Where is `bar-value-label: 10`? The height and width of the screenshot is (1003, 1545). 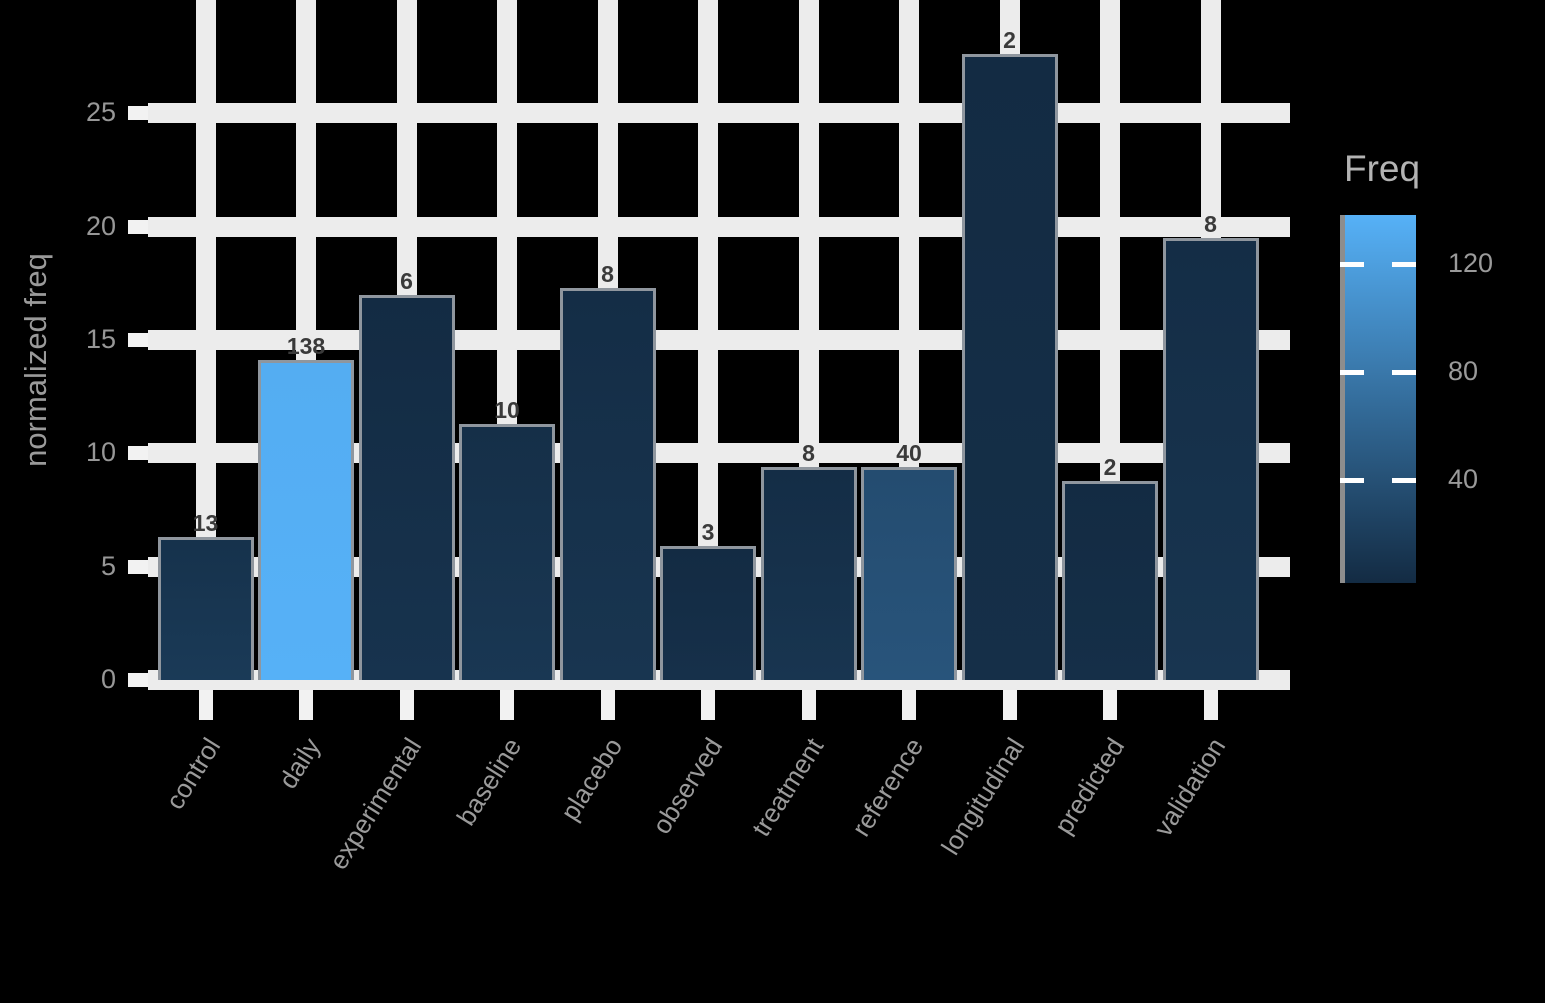 bar-value-label: 10 is located at coordinates (507, 409).